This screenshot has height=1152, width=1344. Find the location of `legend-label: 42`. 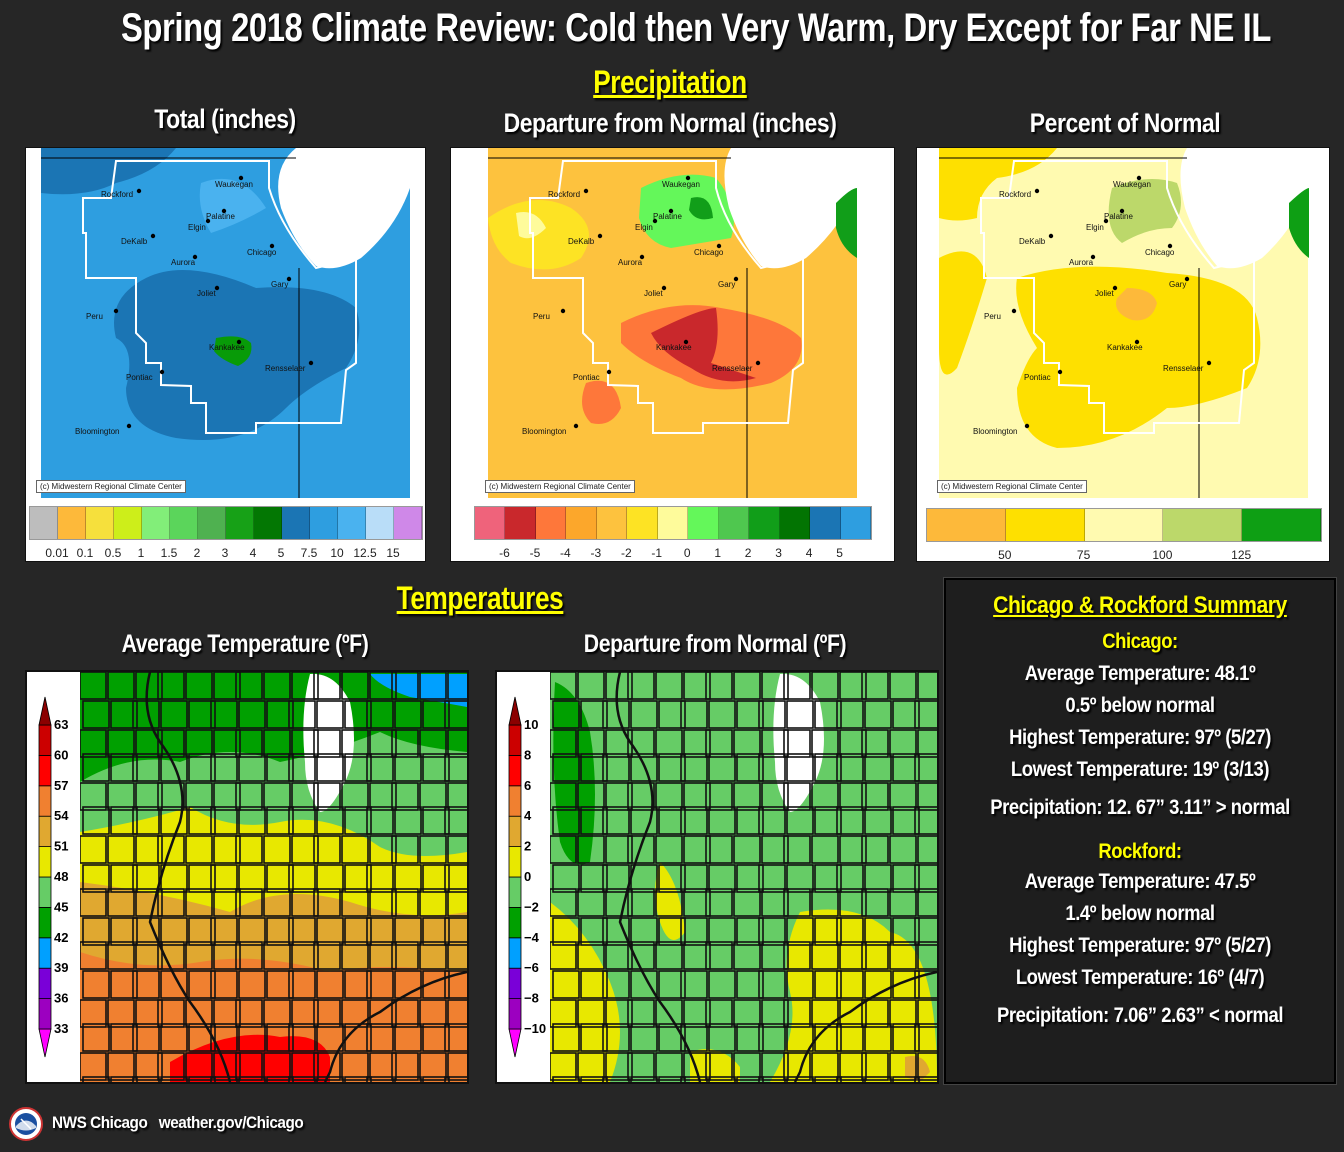

legend-label: 42 is located at coordinates (61, 937).